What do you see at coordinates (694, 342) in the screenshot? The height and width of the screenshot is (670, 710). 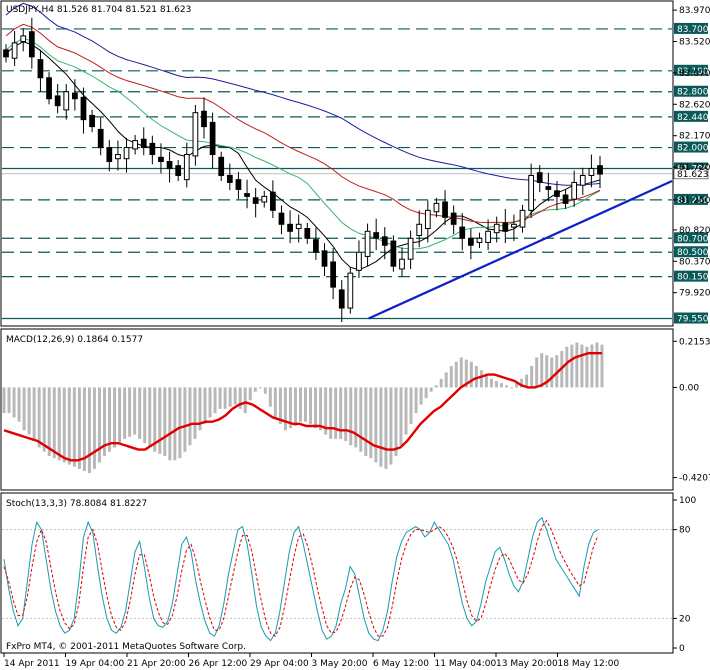 I see `macd-tick-label: 0.2153` at bounding box center [694, 342].